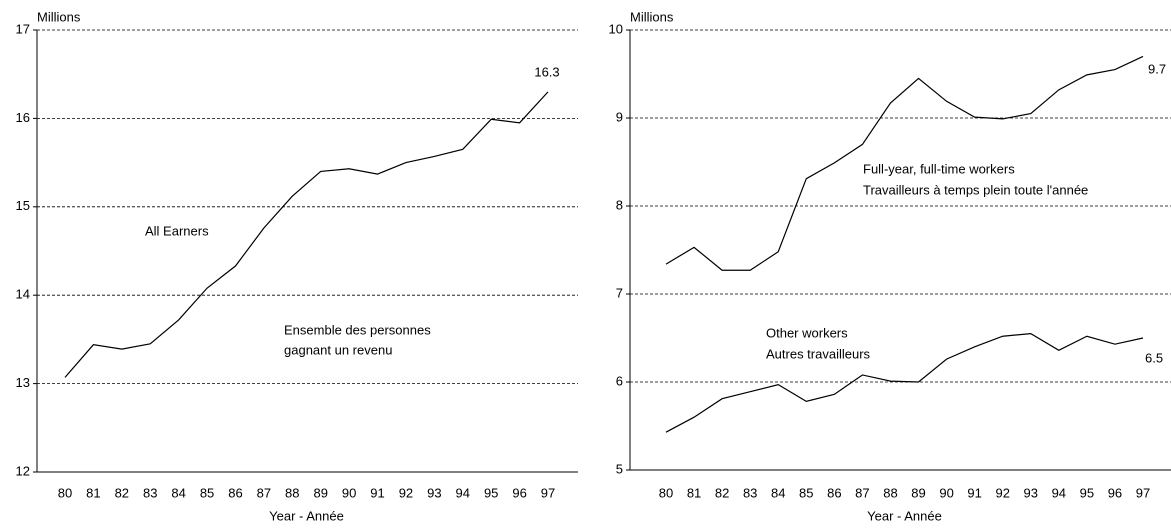 The image size is (1171, 532). Describe the element at coordinates (818, 353) in the screenshot. I see `annotation: Autres travailleurs` at that location.